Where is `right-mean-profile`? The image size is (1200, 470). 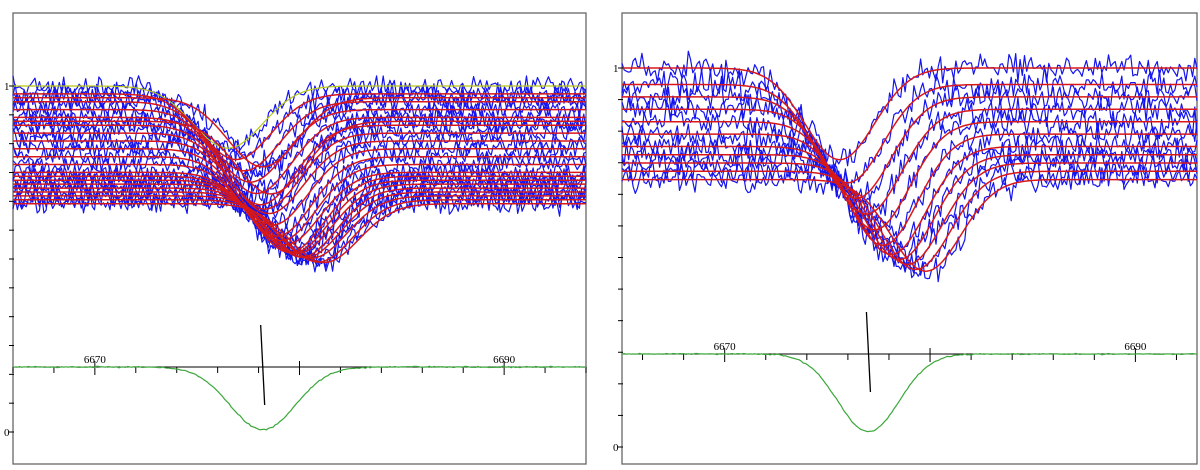 right-mean-profile is located at coordinates (909, 372).